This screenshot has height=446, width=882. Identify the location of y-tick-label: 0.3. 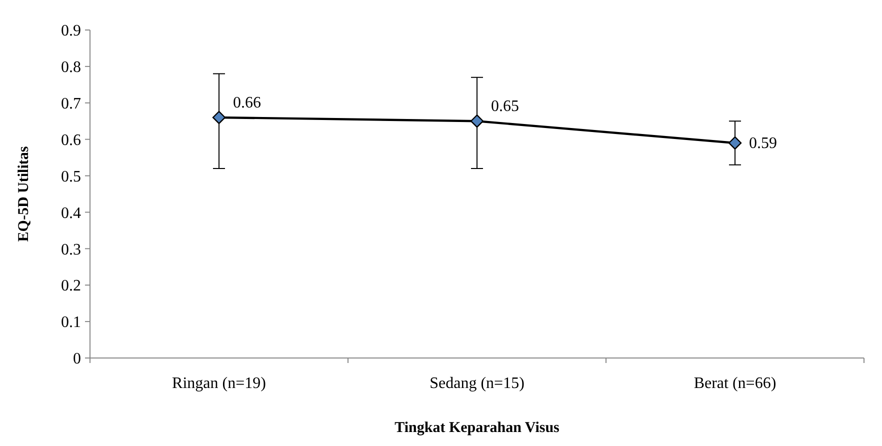
(71, 249).